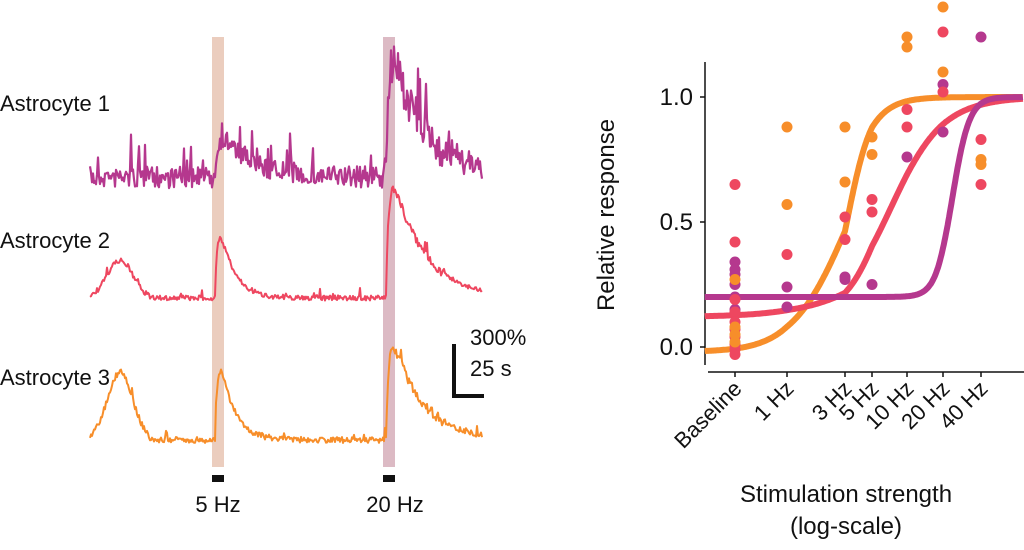 This screenshot has height=550, width=1024. I want to click on scale-bar-lines, so click(468, 371).